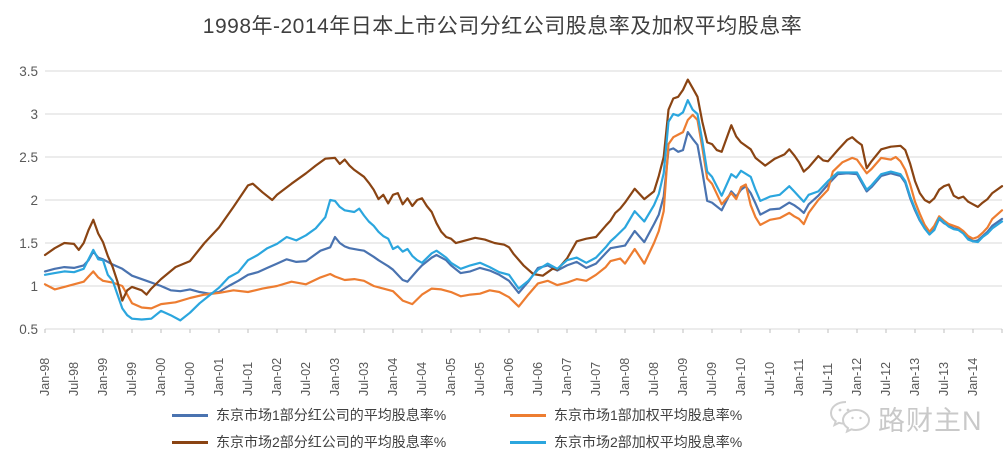 The height and width of the screenshot is (463, 1005). Describe the element at coordinates (422, 379) in the screenshot. I see `x-axis-tick-label: Jul-04` at that location.